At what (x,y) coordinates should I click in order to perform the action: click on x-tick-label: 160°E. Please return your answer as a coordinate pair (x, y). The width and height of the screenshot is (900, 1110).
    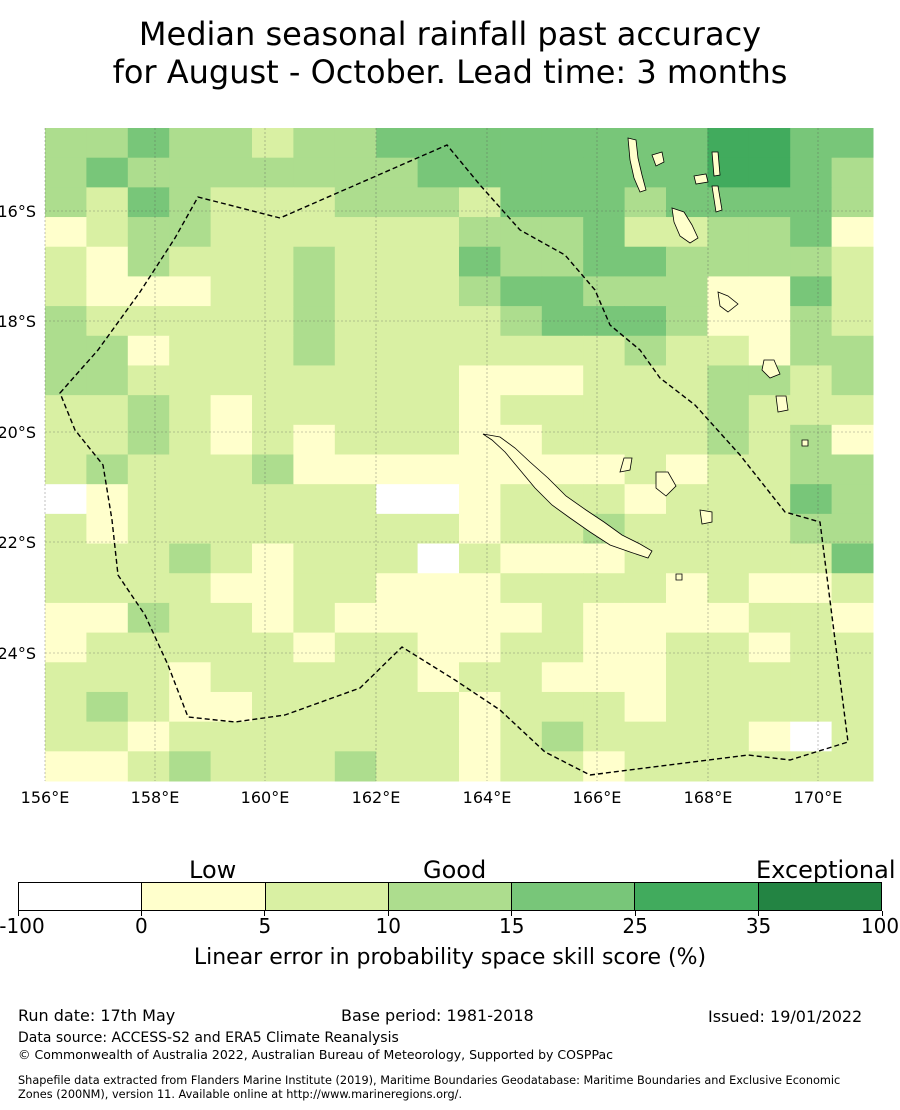
    Looking at the image, I should click on (265, 797).